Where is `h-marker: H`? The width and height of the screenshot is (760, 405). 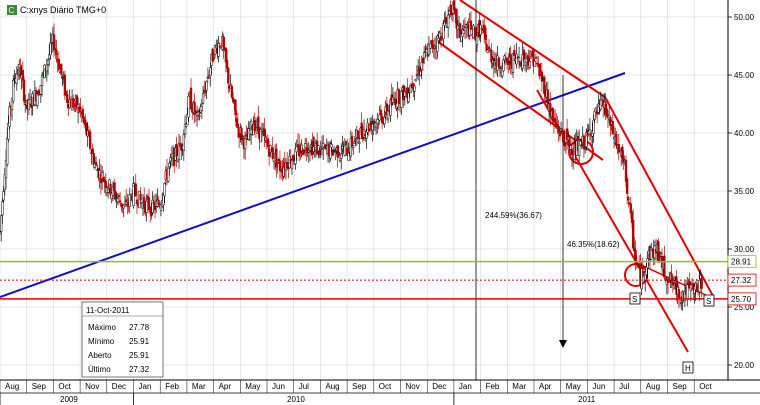
h-marker: H is located at coordinates (688, 367).